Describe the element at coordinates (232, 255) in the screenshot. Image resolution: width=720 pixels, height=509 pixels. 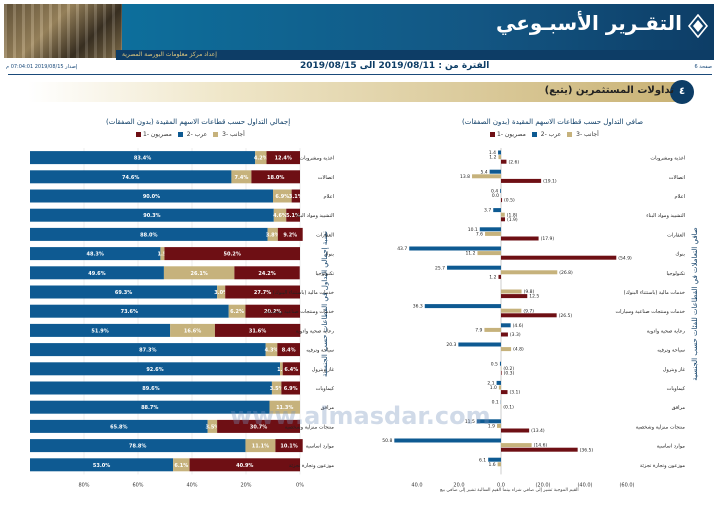
I see `data-label: 50.2%` at that location.